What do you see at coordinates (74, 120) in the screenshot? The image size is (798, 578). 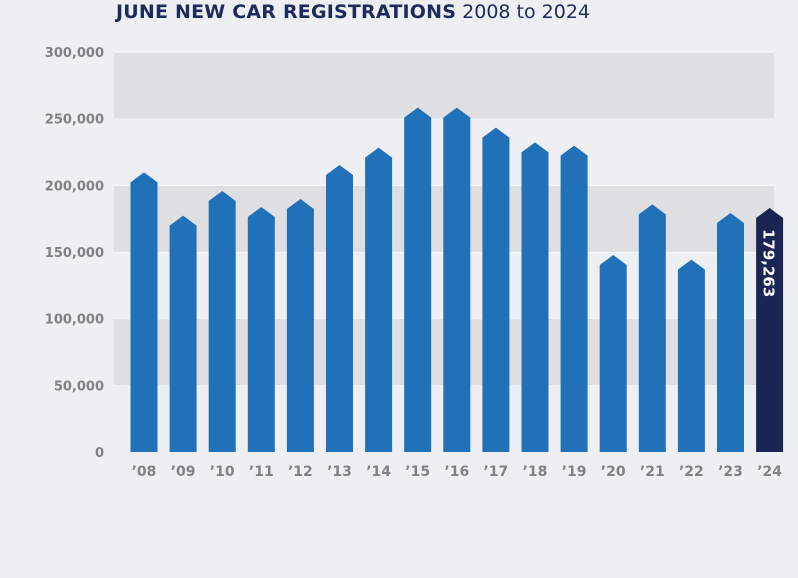 I see `y-tick-label: 250,000` at bounding box center [74, 120].